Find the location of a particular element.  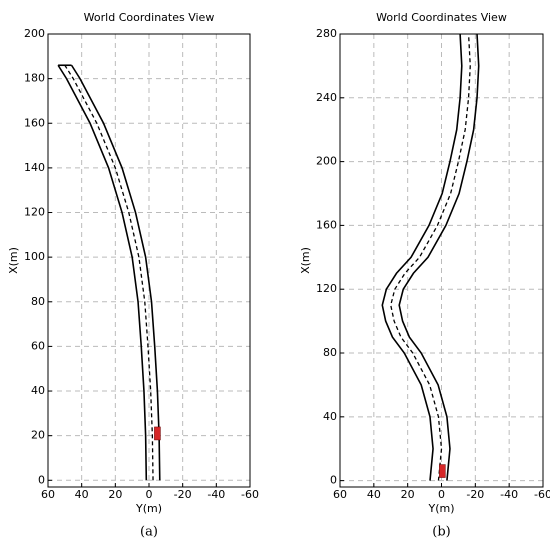

y-tick-label: 20 is located at coordinates (38, 435).